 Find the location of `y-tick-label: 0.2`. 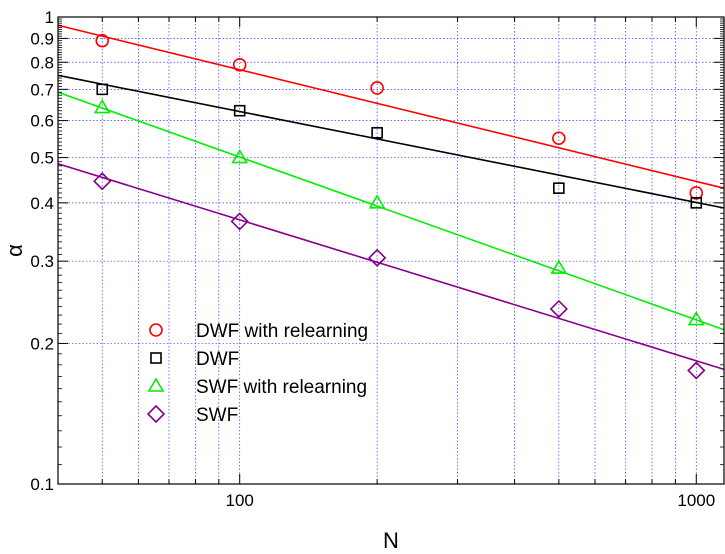

y-tick-label: 0.2 is located at coordinates (42, 343).